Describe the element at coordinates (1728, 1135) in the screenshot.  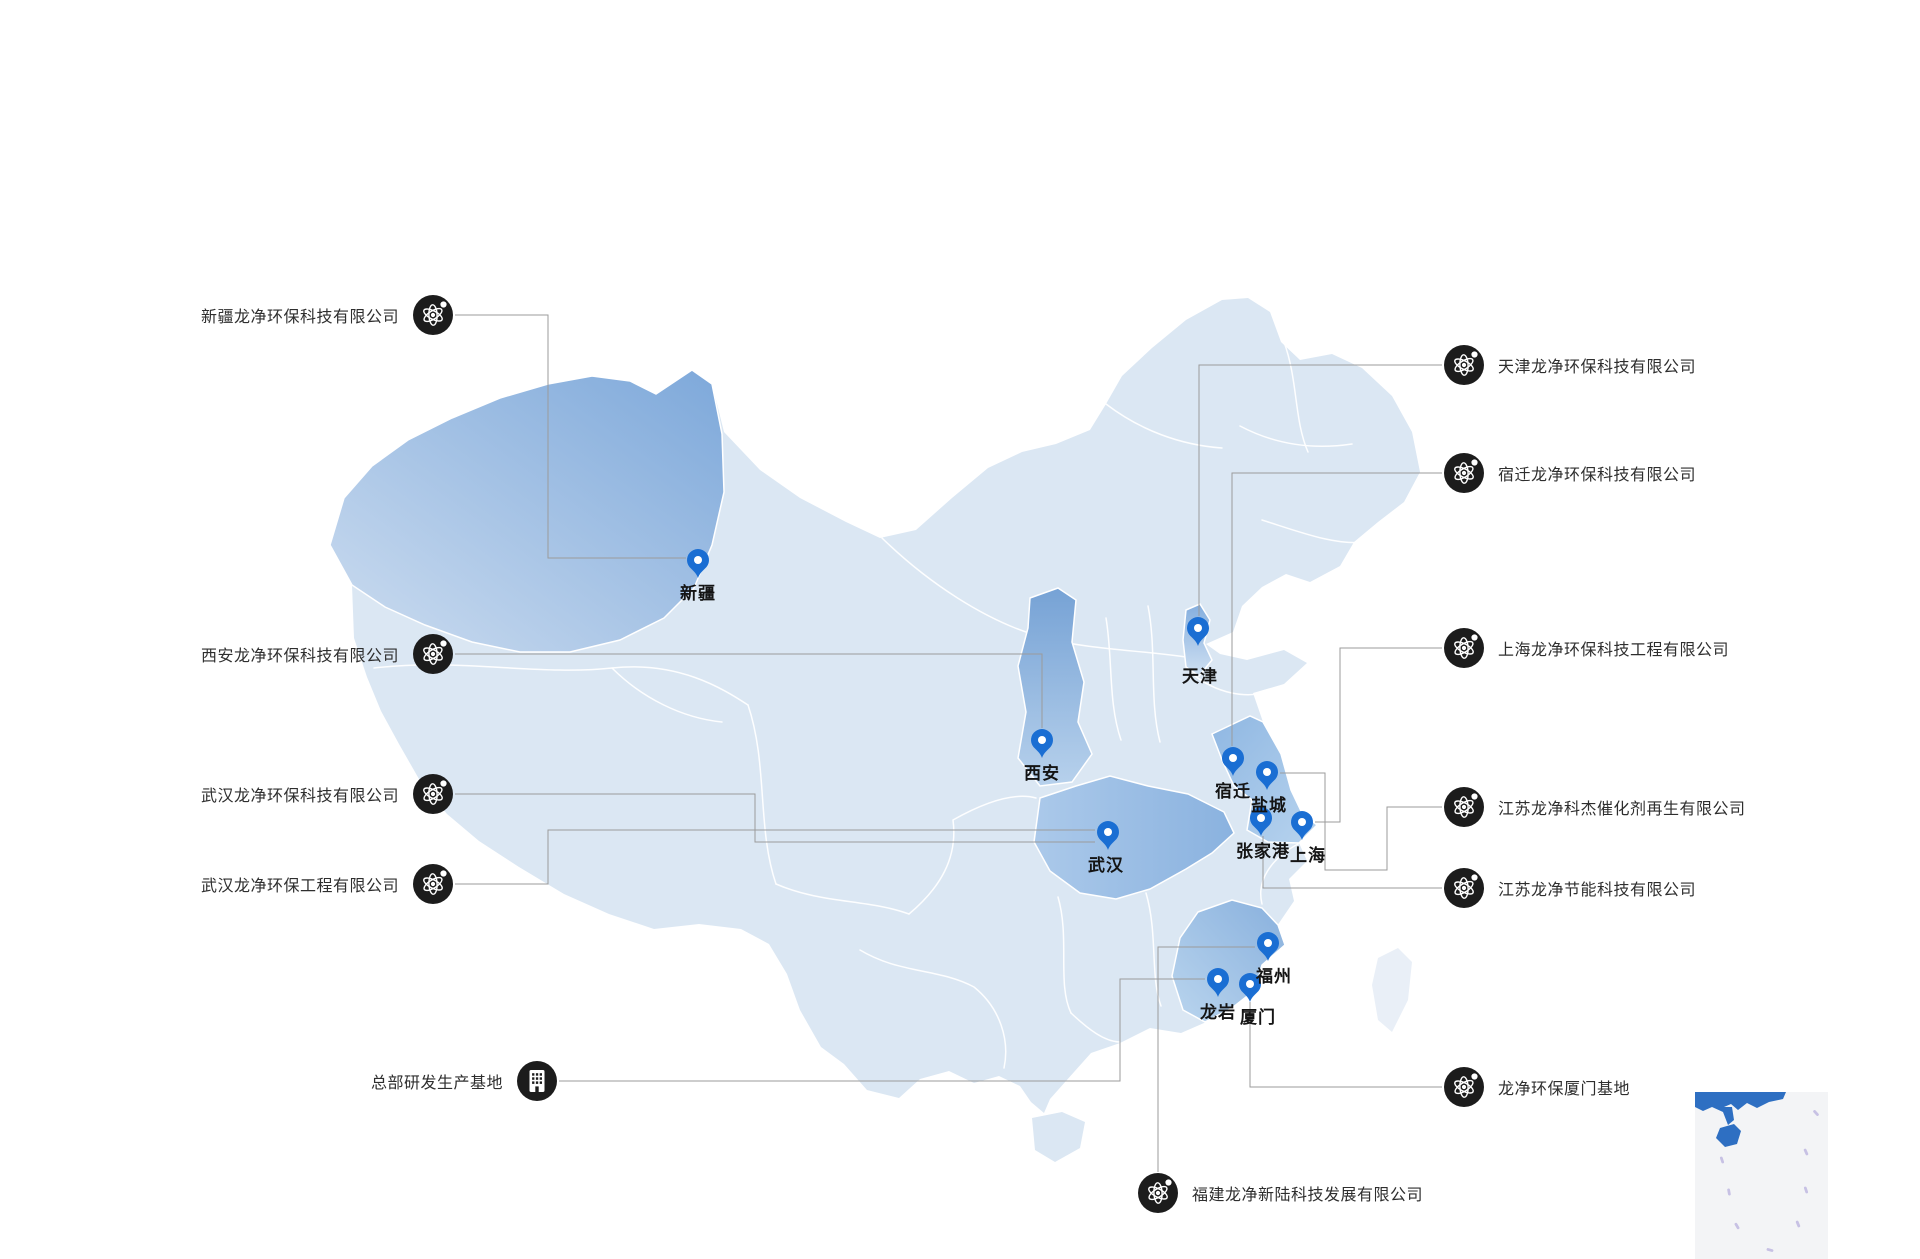
I see `inset-hainan` at that location.